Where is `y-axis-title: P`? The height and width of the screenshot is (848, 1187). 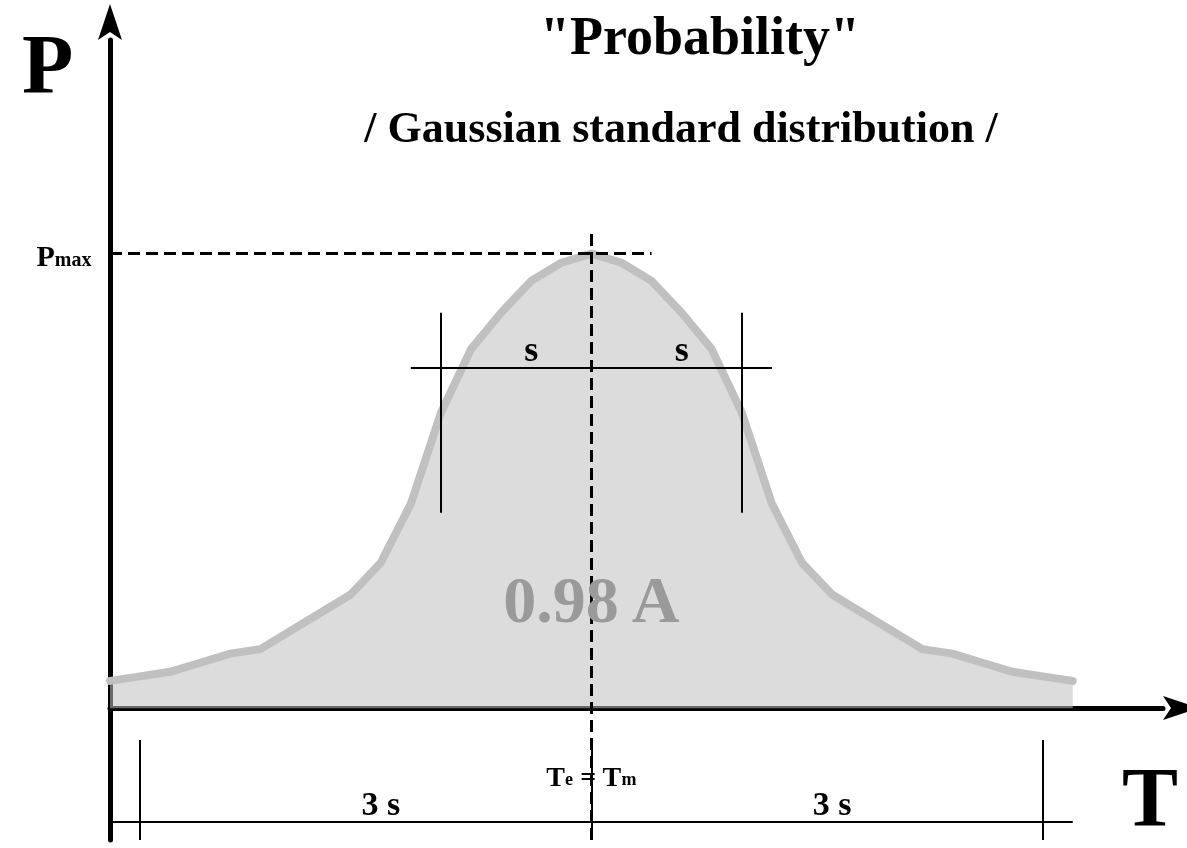 y-axis-title: P is located at coordinates (48, 64).